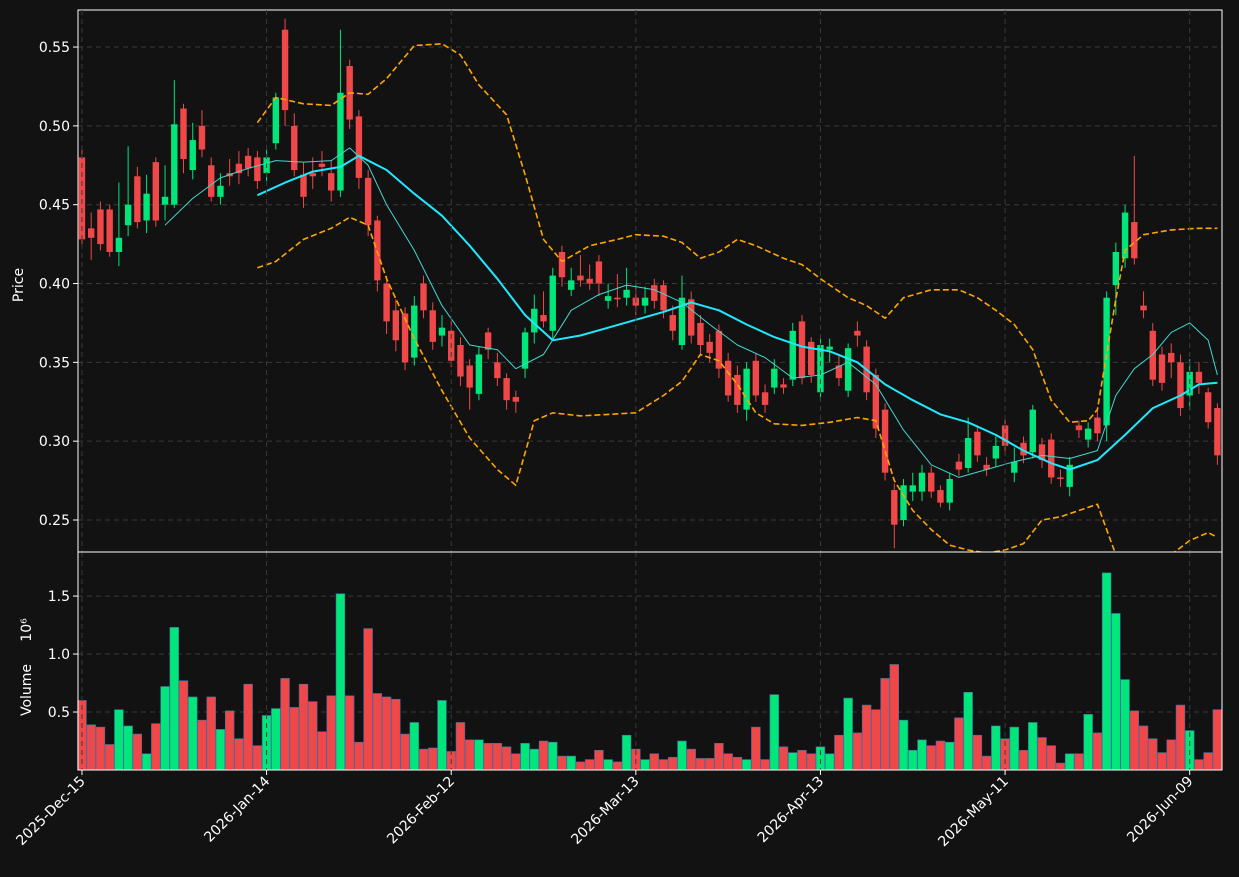 This screenshot has width=1239, height=877. Describe the element at coordinates (54, 285) in the screenshot. I see `y-tick-label: 0.40` at that location.